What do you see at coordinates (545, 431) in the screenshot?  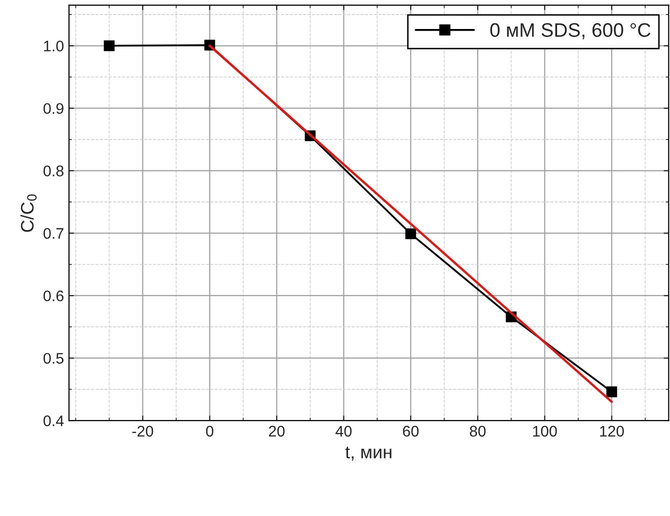 I see `x-tick-label: 100` at bounding box center [545, 431].